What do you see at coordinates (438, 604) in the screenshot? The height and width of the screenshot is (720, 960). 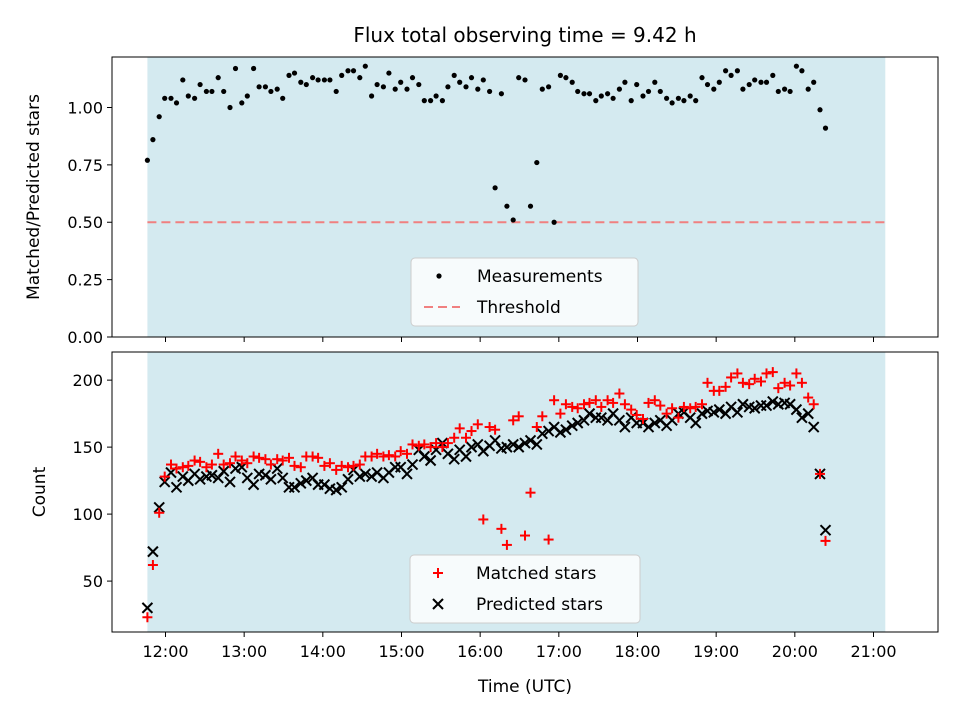 I see `legend-marker-predicted` at bounding box center [438, 604].